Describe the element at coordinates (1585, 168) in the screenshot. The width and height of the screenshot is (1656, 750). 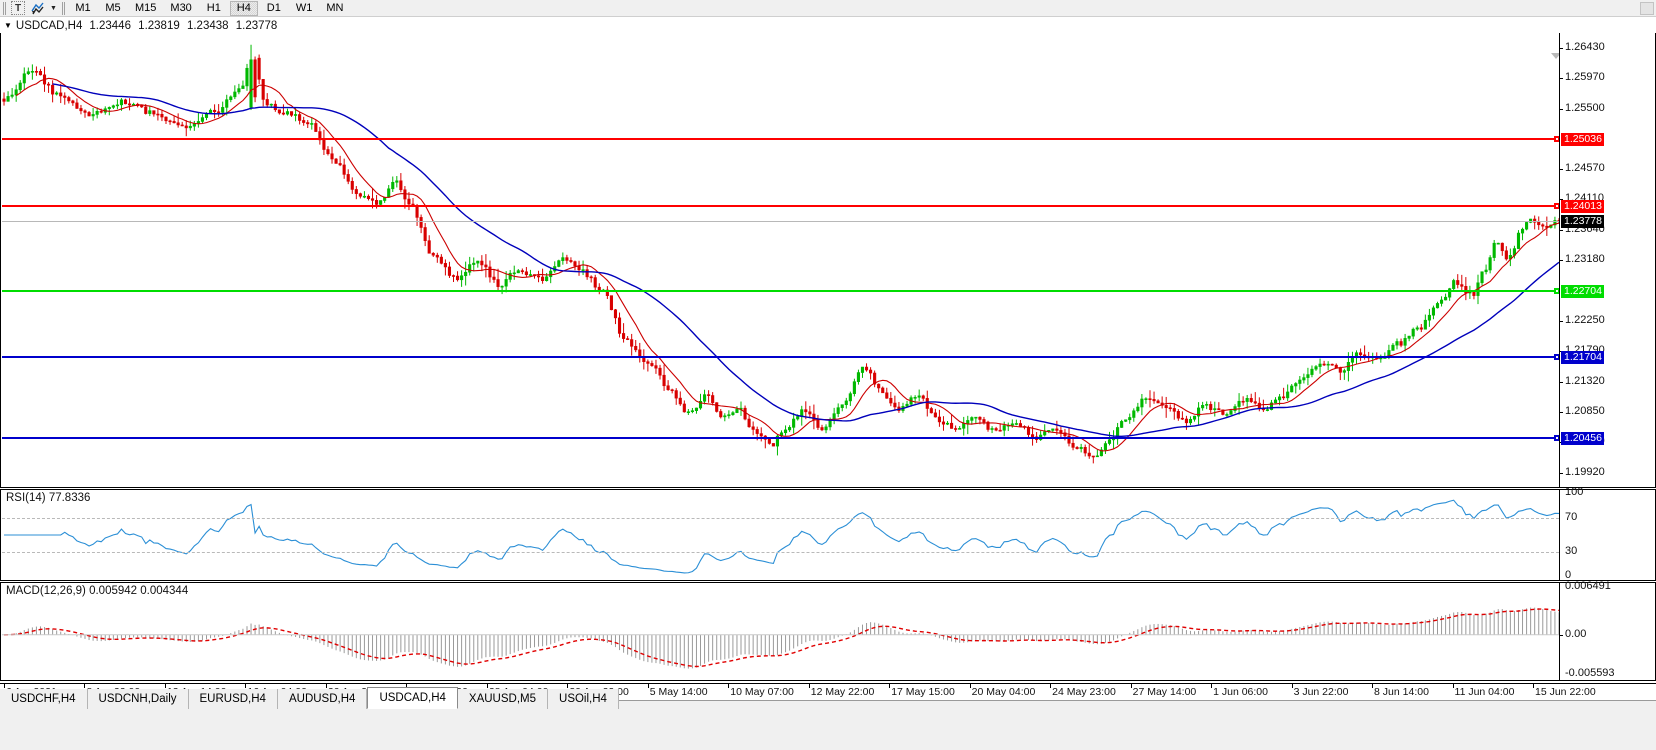
I see `price-axis-label: 1.24570` at that location.